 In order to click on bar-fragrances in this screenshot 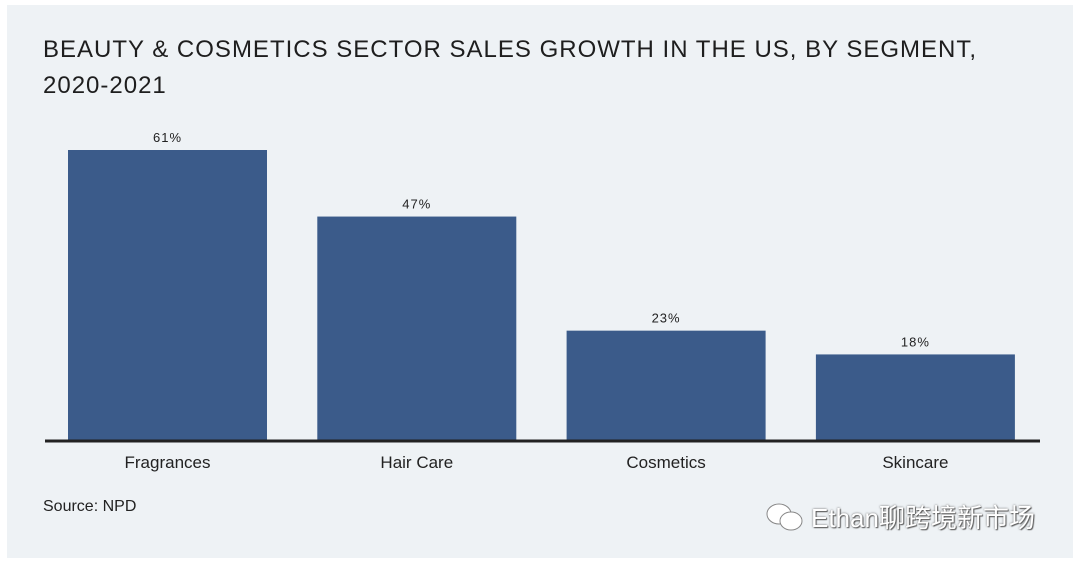, I will do `click(167, 295)`.